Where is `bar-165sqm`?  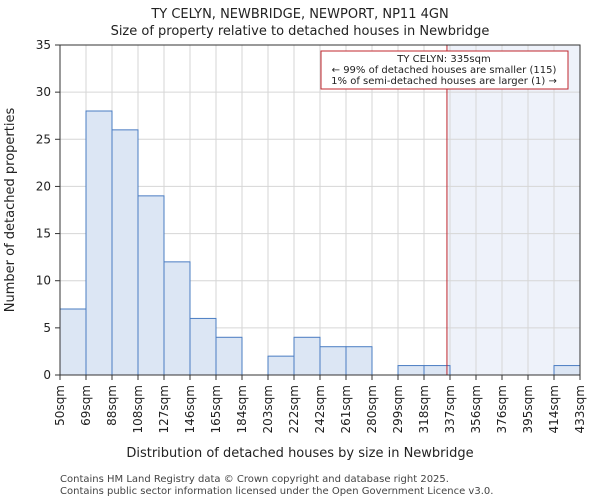
bar-165sqm is located at coordinates (229, 356).